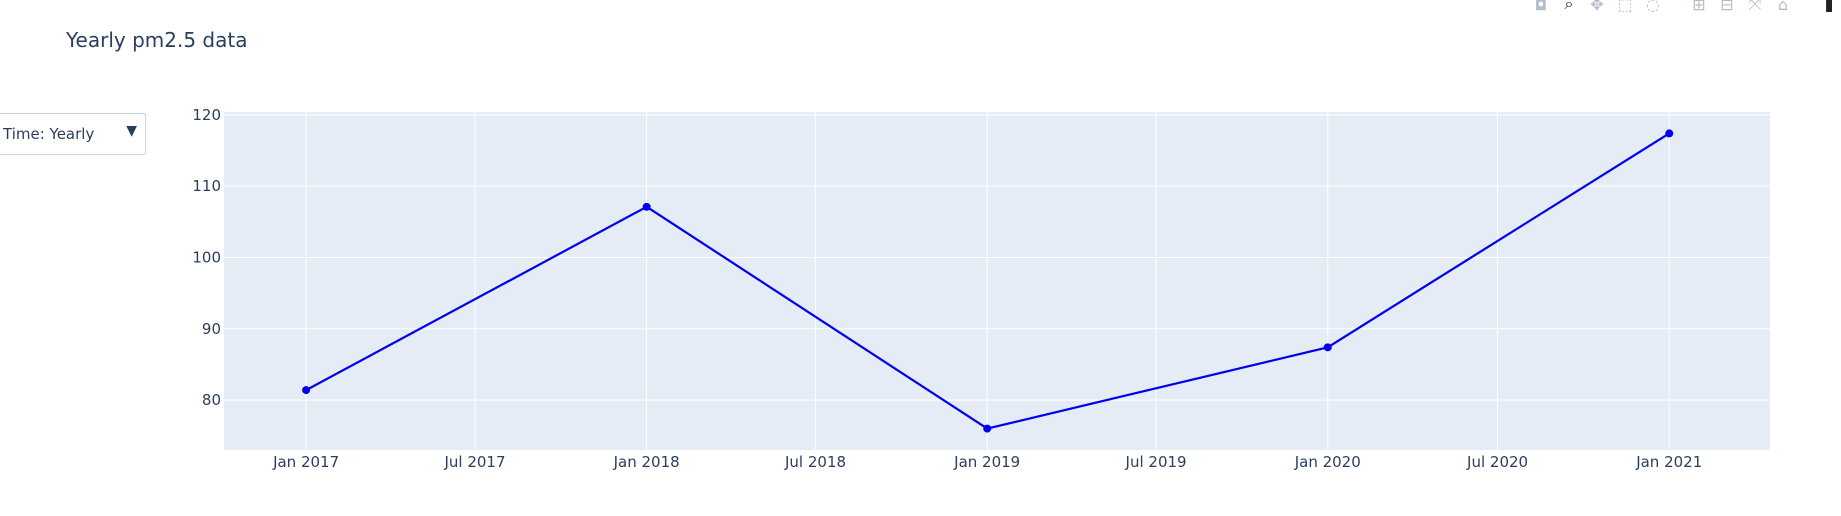 This screenshot has width=1841, height=516. Describe the element at coordinates (1699, 7) in the screenshot. I see `zoom-in-icon: ⊞` at that location.